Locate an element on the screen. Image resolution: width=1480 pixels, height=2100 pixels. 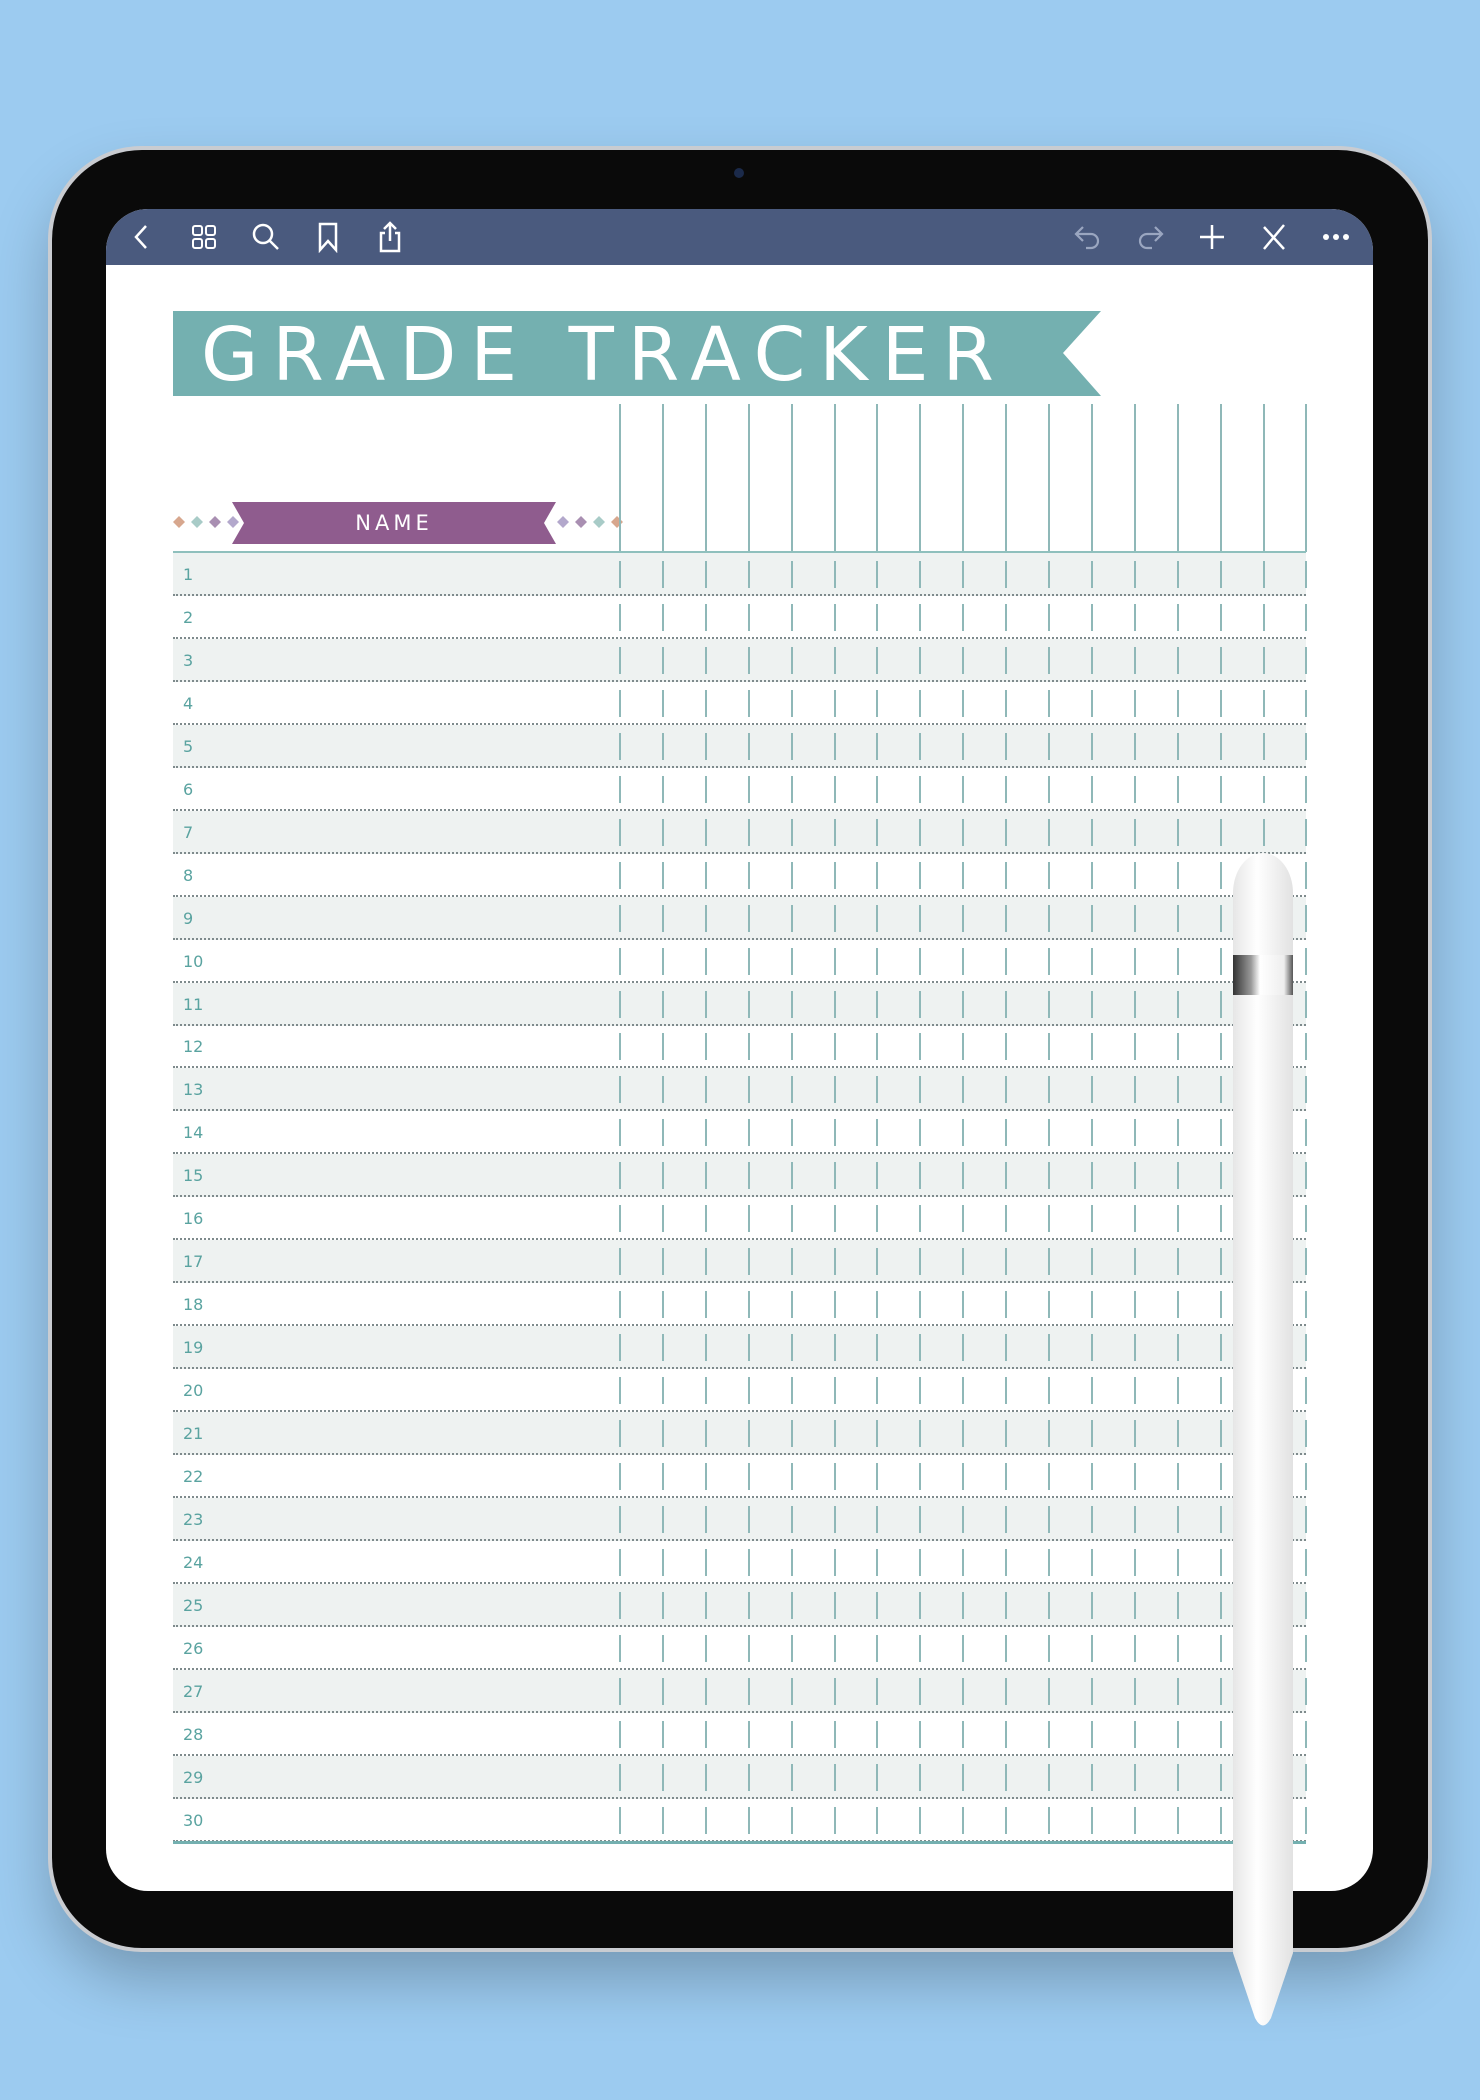
table-row: 2 is located at coordinates (739, 617).